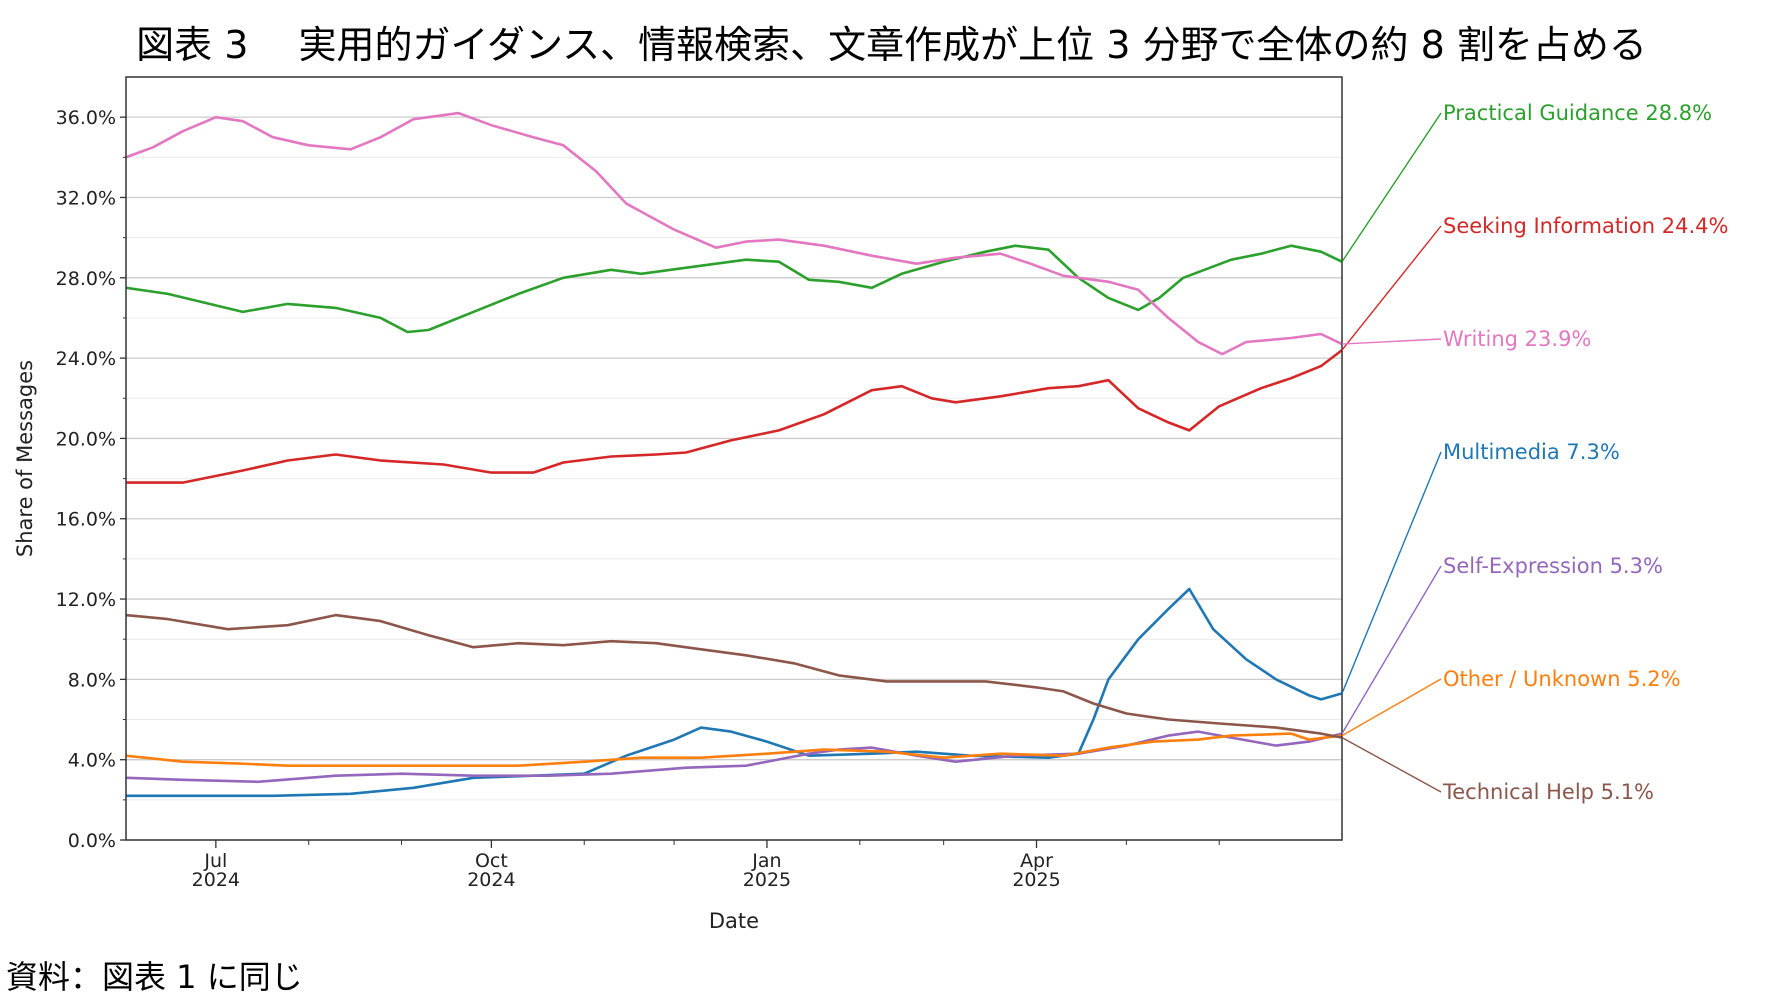 The height and width of the screenshot is (999, 1783). Describe the element at coordinates (1562, 679) in the screenshot. I see `series-label: Other / Unknown 5.2%` at that location.